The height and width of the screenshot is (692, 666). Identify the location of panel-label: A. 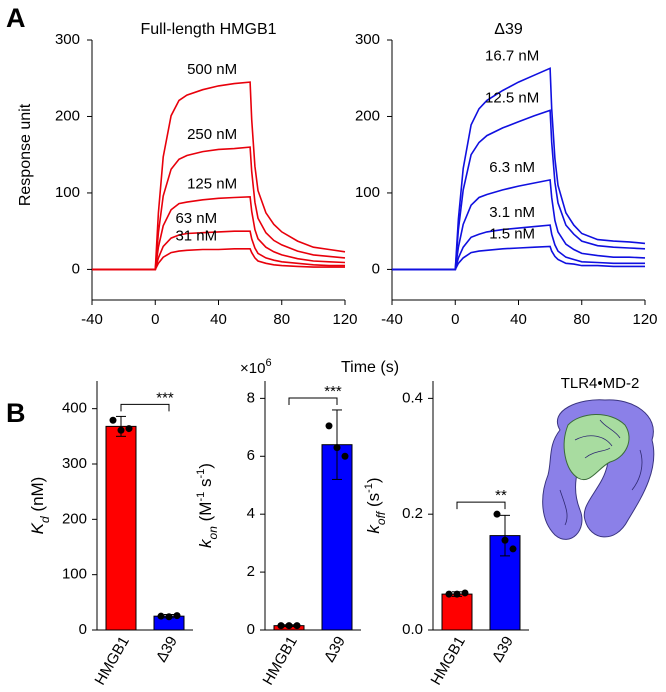
(16, 18).